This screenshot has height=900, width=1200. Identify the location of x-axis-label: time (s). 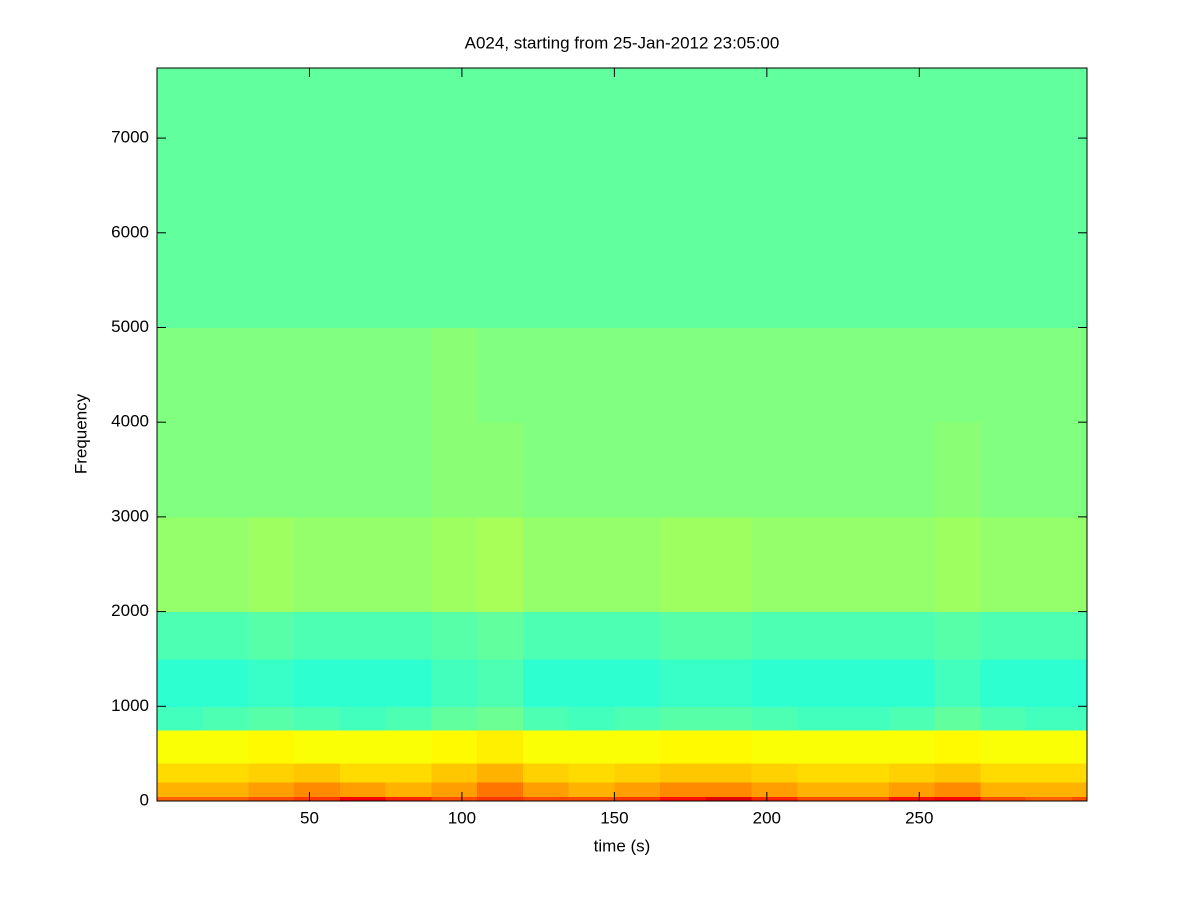
(622, 845).